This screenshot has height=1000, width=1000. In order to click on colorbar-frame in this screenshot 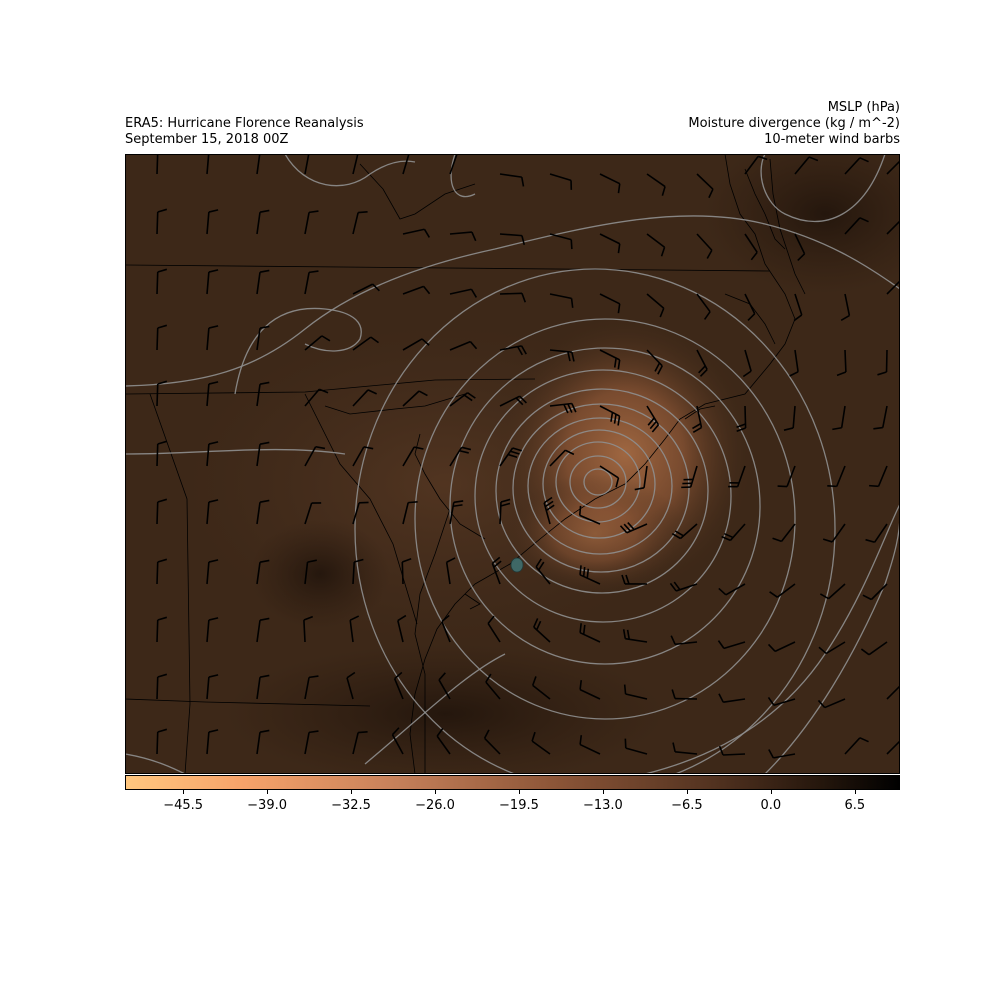, I will do `click(512, 782)`.